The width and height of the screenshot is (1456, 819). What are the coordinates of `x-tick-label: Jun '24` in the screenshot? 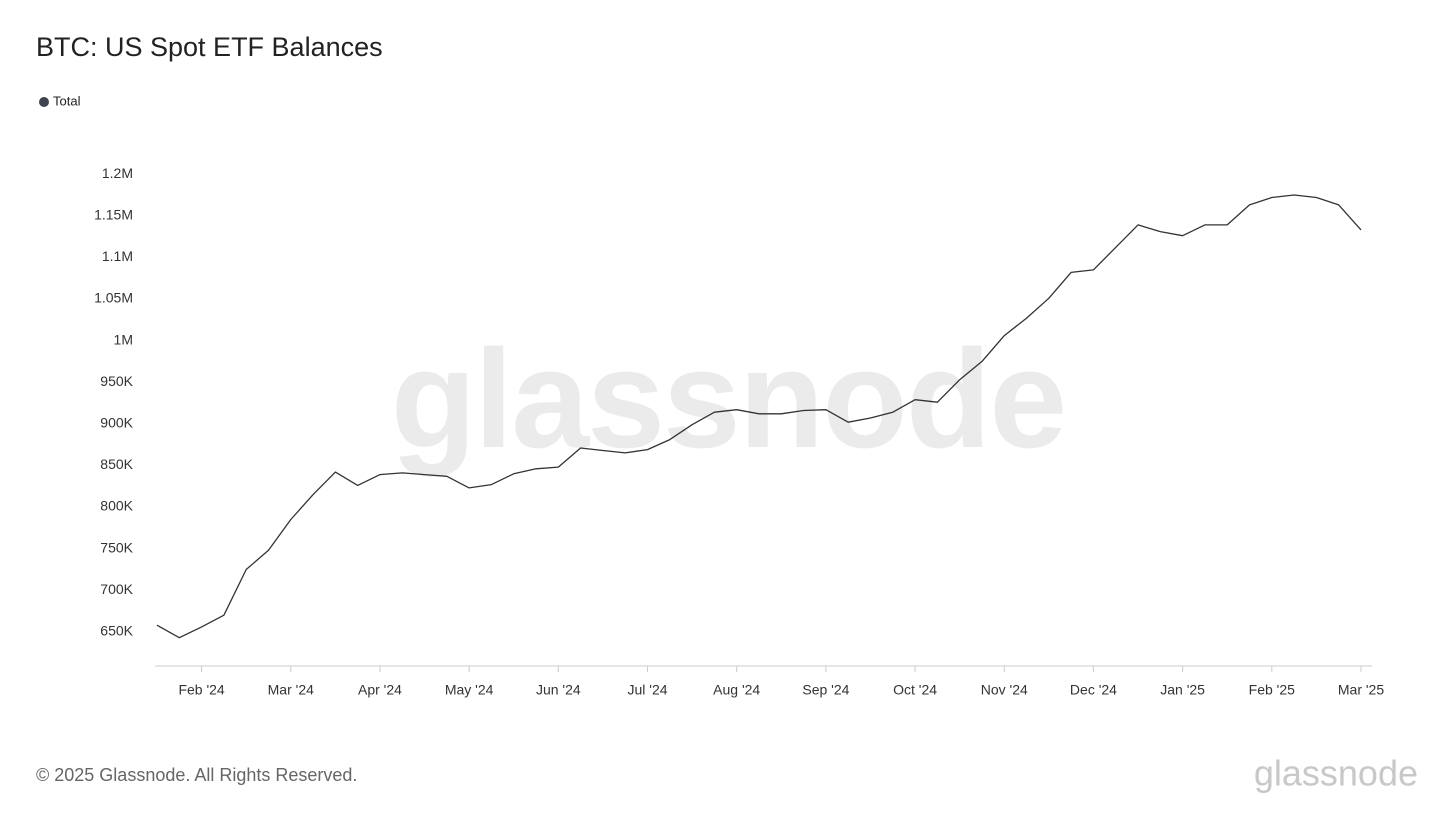 It's located at (558, 690).